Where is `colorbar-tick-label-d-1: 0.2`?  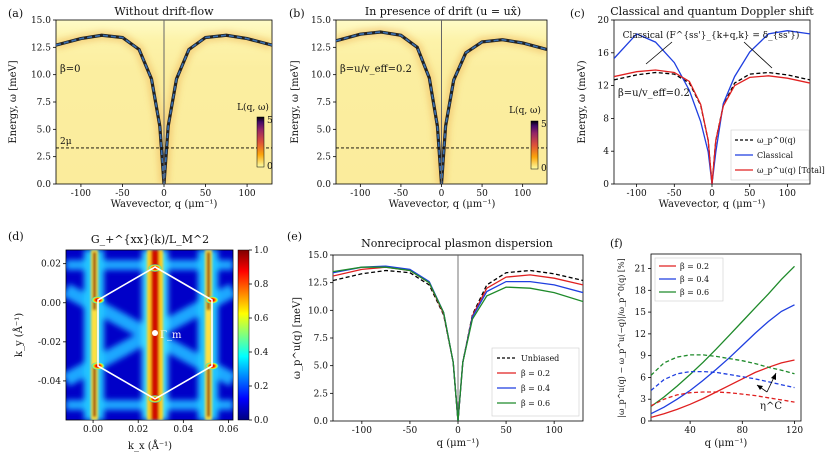
colorbar-tick-label-d-1: 0.2 is located at coordinates (261, 387).